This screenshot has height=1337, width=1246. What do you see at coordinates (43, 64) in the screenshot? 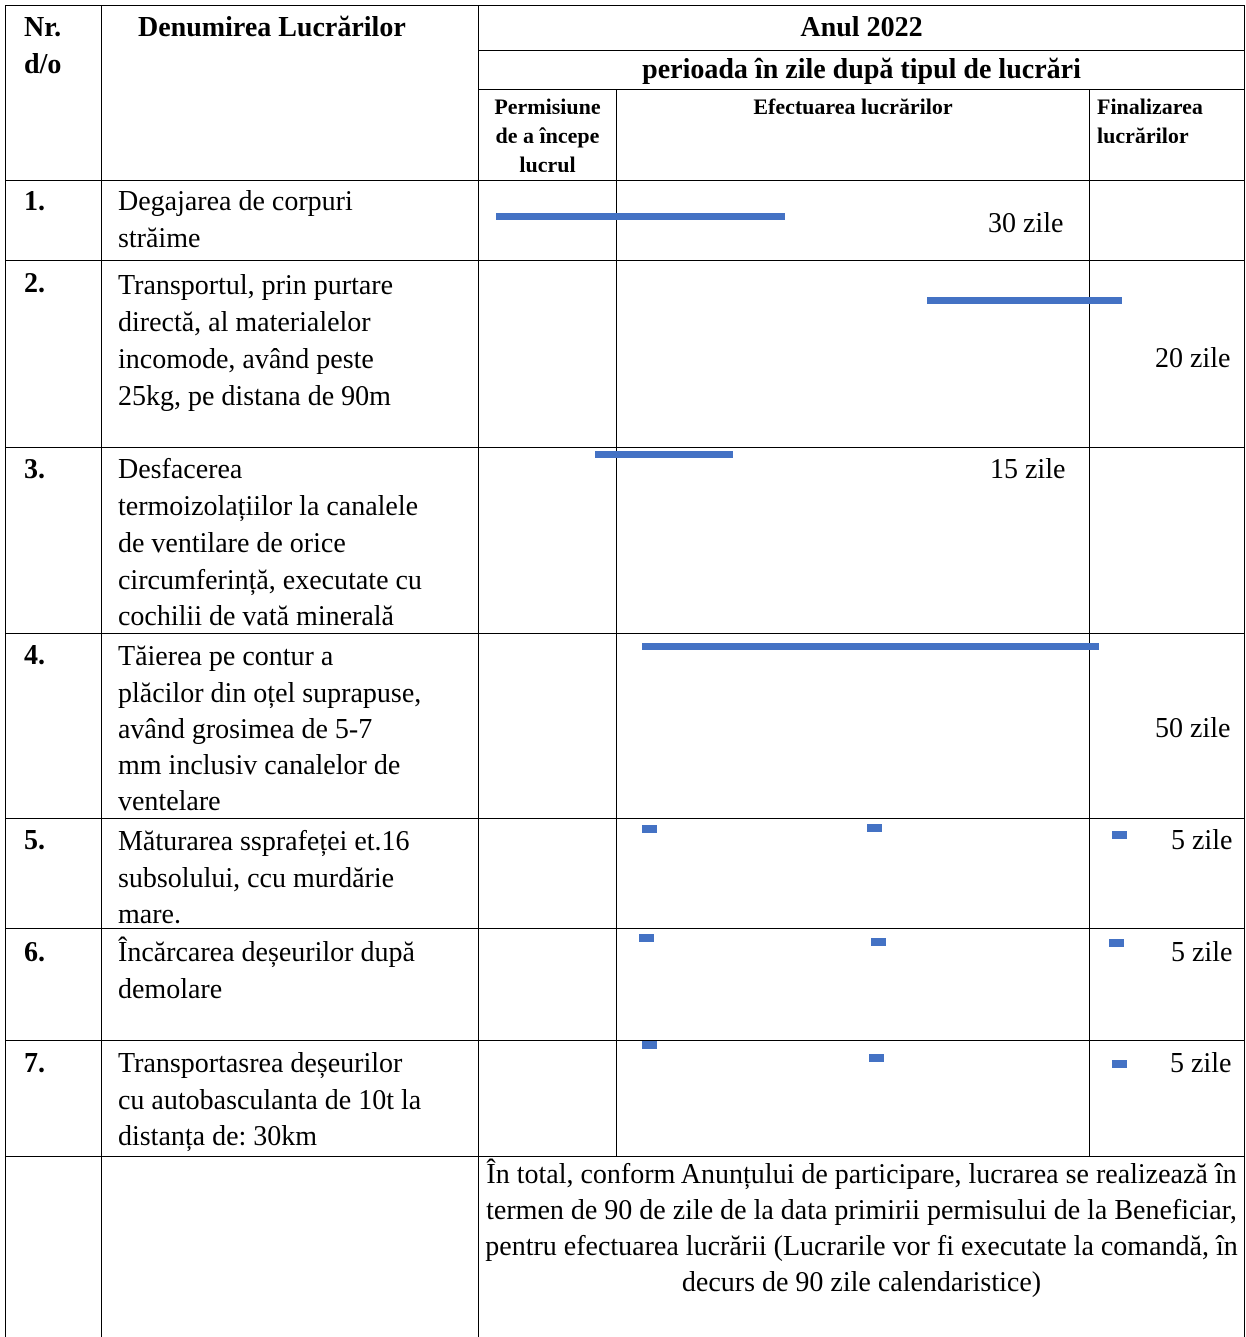
I see `header-do: d/o` at bounding box center [43, 64].